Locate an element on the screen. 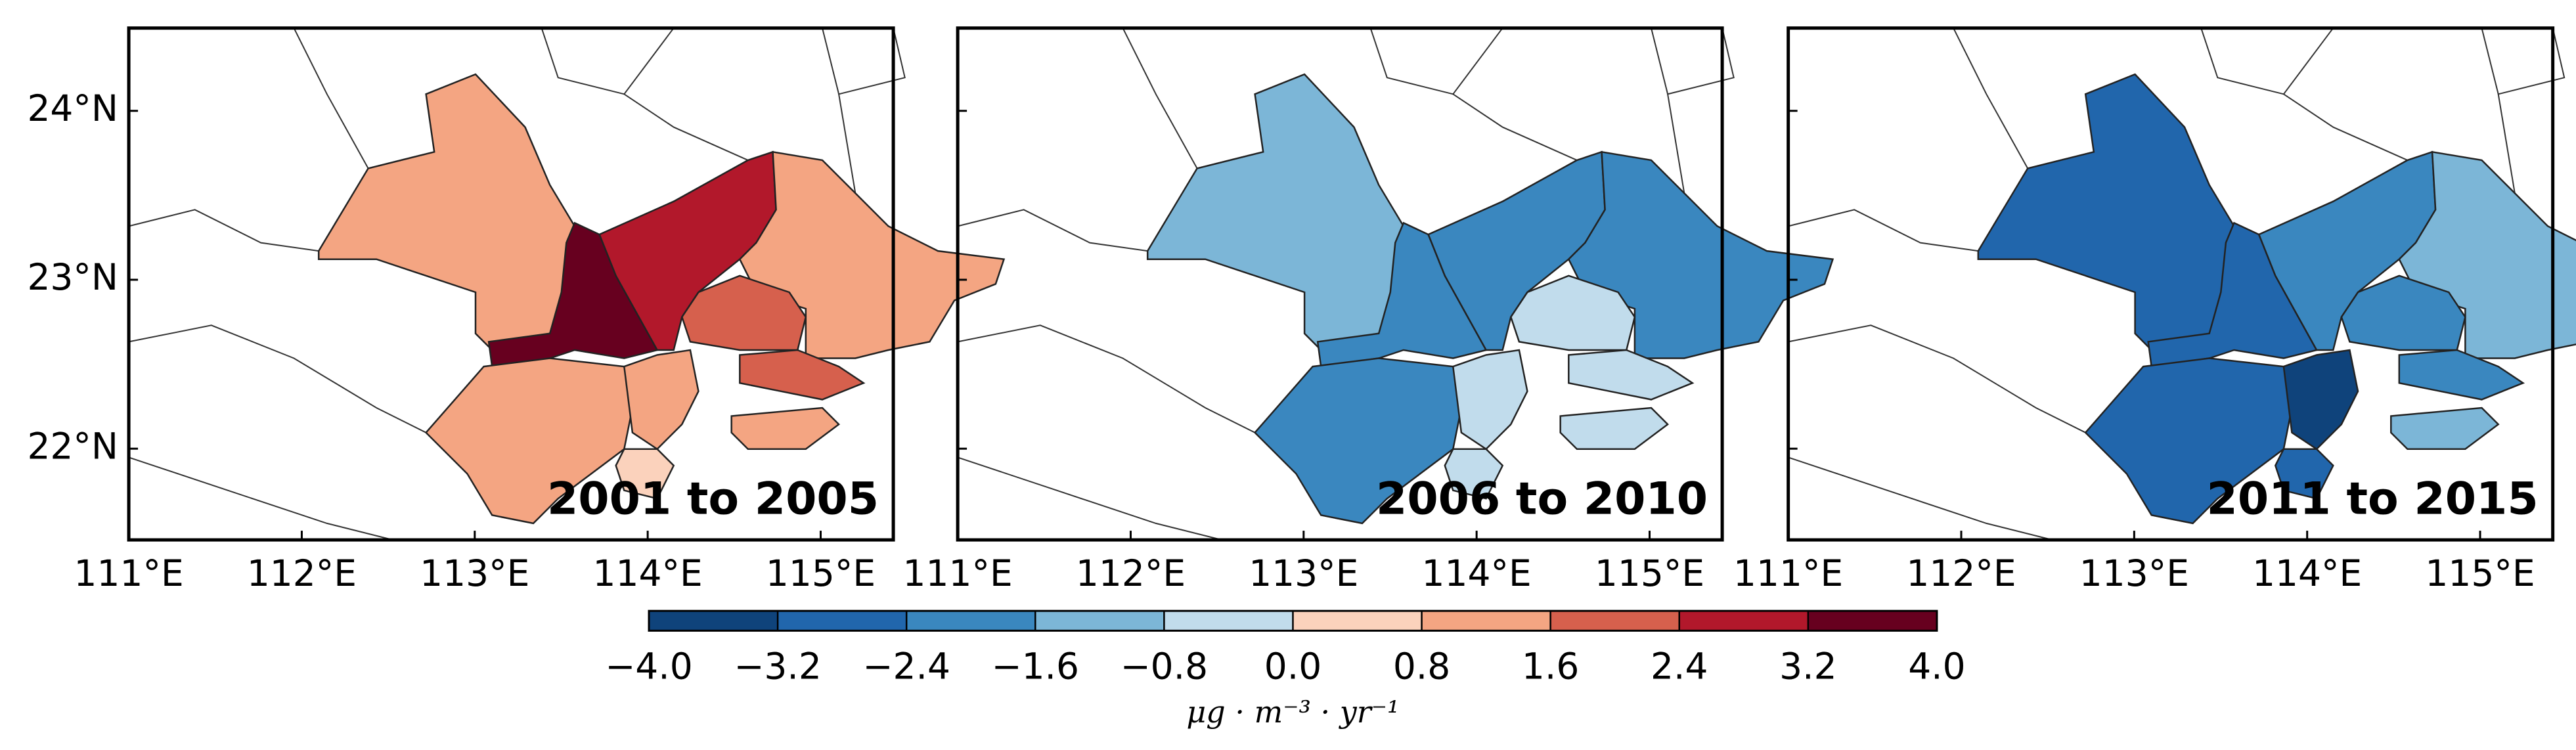 The image size is (2576, 750). colorbar-tick-label: −3.2 is located at coordinates (778, 666).